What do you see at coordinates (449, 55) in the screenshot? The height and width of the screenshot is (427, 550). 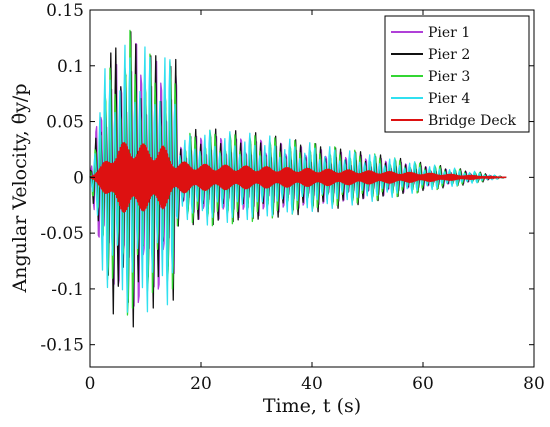 I see `legend-label-2: Pier 2` at bounding box center [449, 55].